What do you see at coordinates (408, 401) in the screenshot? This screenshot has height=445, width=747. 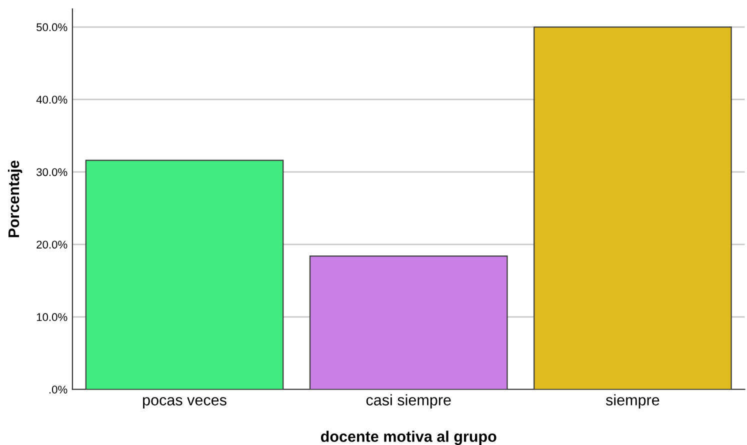 I see `x-tick-label: casi siempre` at bounding box center [408, 401].